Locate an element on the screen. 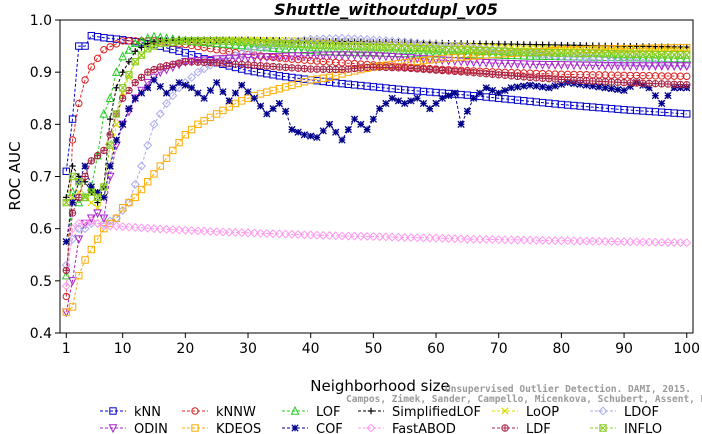 This screenshot has width=702, height=434. legend-item-simplifiedlof: SimplifiedLOF is located at coordinates (419, 412).